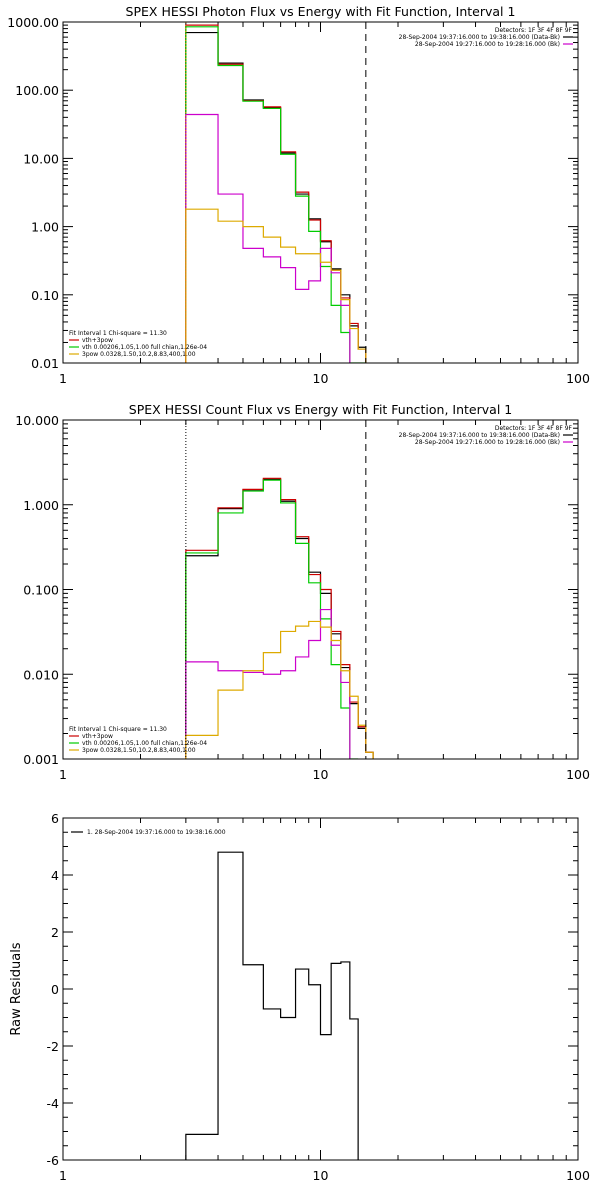 The image size is (600, 1204). What do you see at coordinates (37, 90) in the screenshot?
I see `y-tick-label: 100.00` at bounding box center [37, 90].